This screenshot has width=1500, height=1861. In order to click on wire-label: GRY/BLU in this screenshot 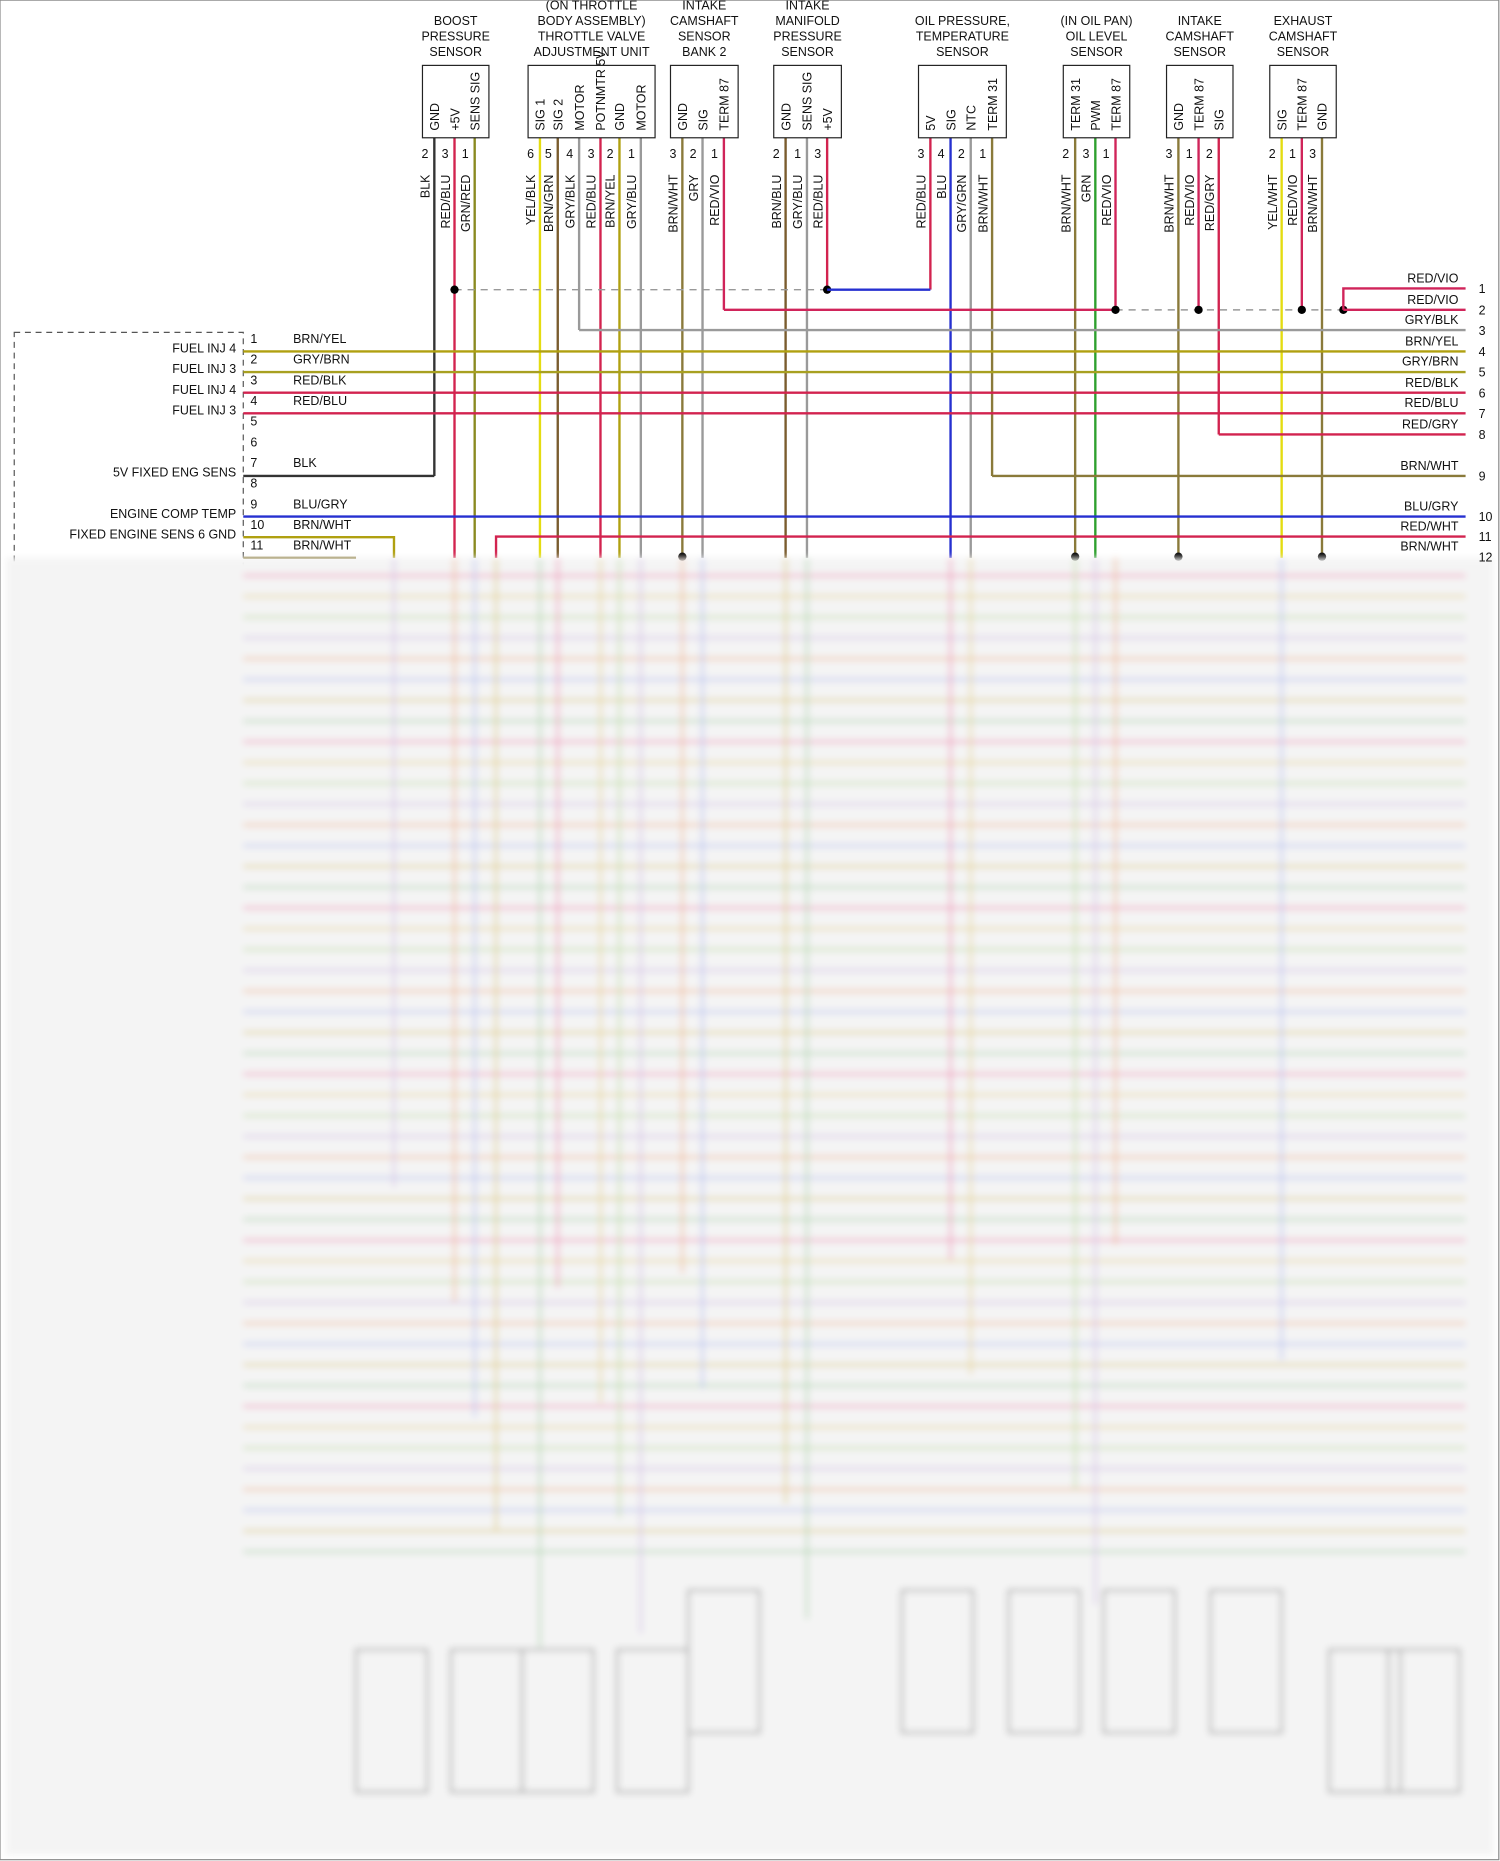, I will do `click(798, 202)`.